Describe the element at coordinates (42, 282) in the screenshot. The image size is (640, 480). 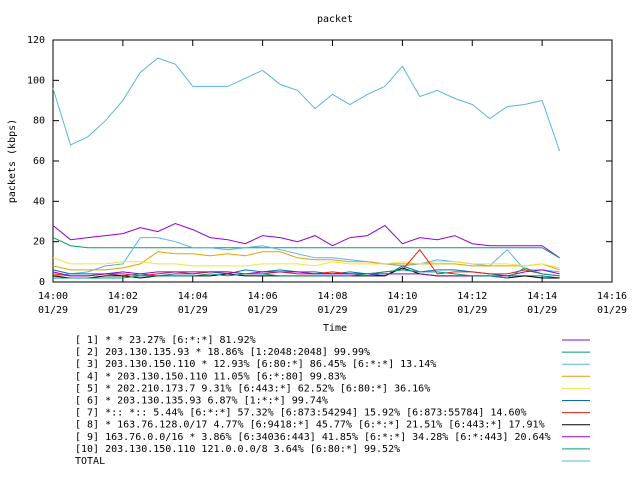
I see `y-tick-label: 0` at that location.